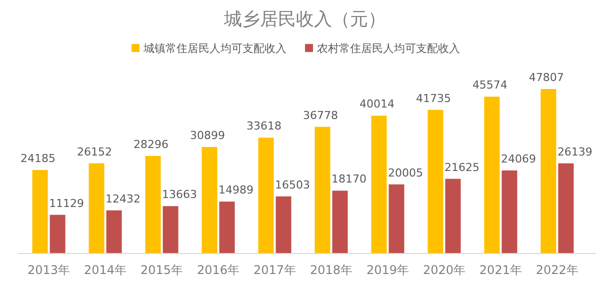  I want to click on data-label: 45574, so click(490, 85).